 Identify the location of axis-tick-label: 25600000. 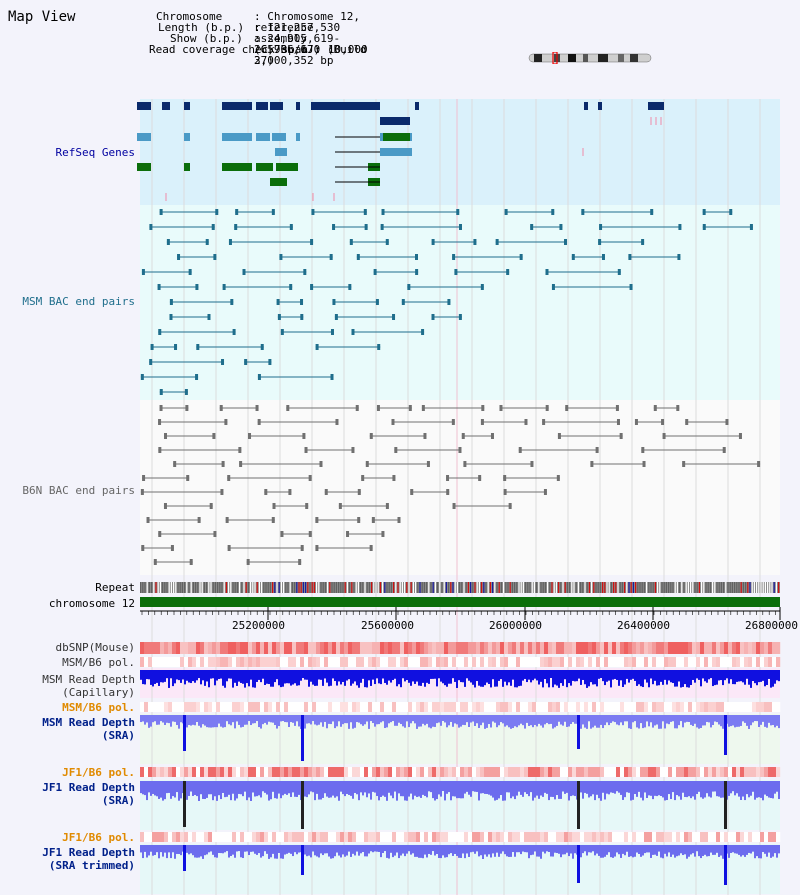
(387, 625).